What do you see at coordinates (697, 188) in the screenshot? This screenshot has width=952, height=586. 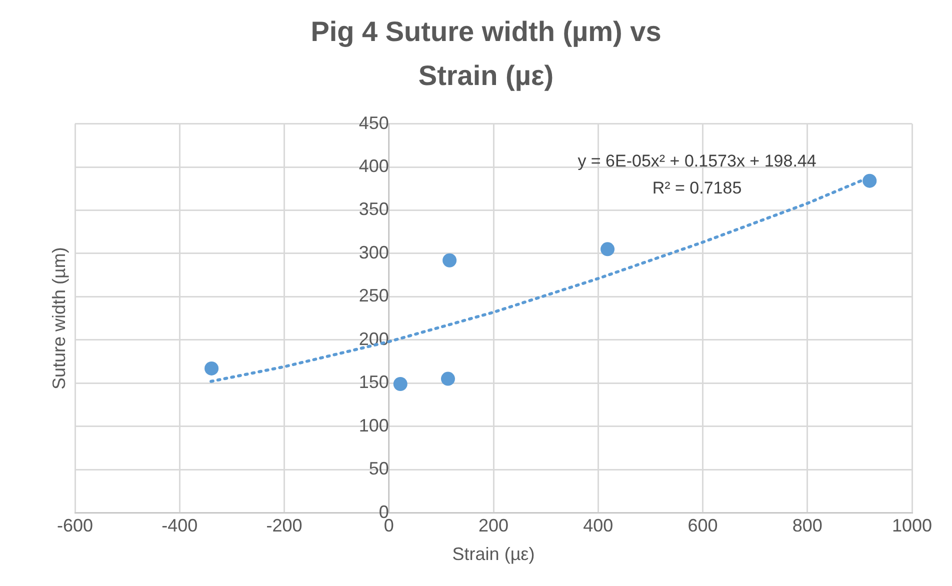 I see `annotation: R² = 0.7185` at bounding box center [697, 188].